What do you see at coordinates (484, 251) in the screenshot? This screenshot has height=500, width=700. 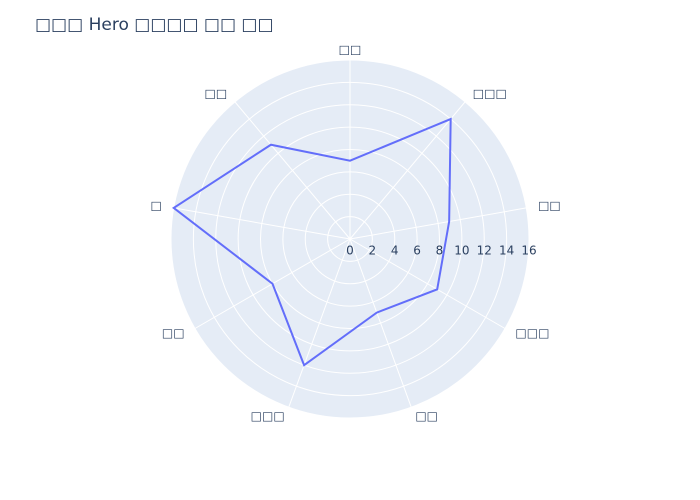 I see `radial-tick-label: 12` at bounding box center [484, 251].